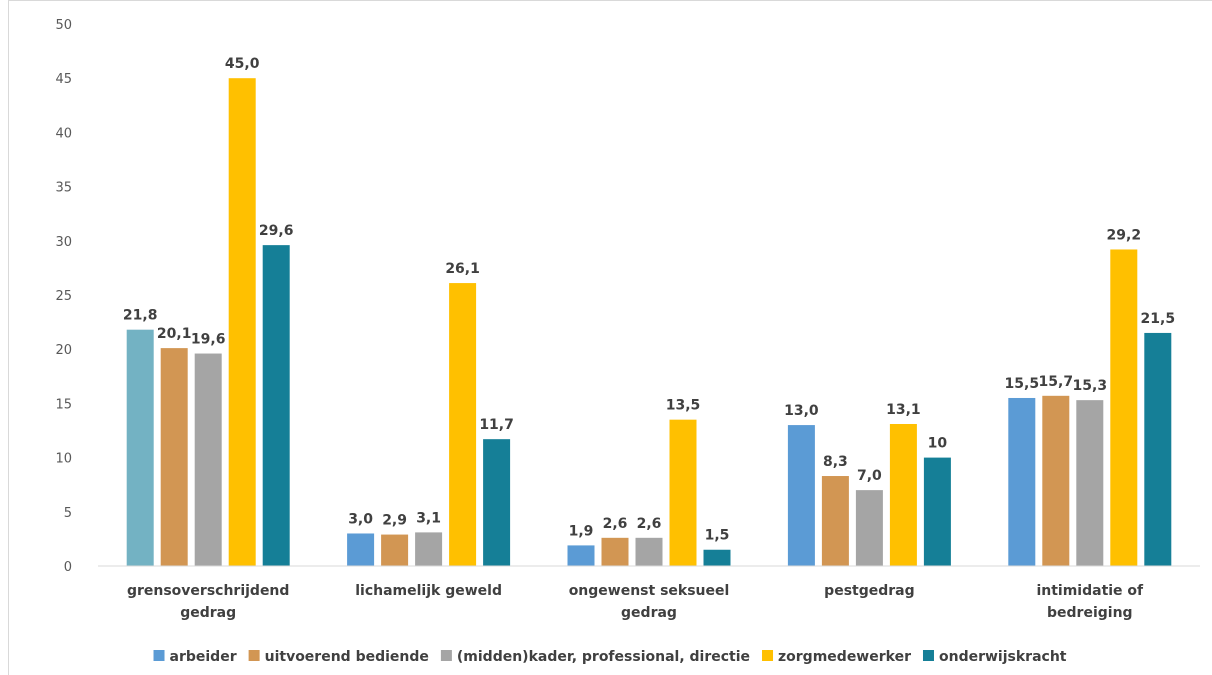 The width and height of the screenshot is (1212, 675). I want to click on y-tick-label: 0, so click(68, 567).